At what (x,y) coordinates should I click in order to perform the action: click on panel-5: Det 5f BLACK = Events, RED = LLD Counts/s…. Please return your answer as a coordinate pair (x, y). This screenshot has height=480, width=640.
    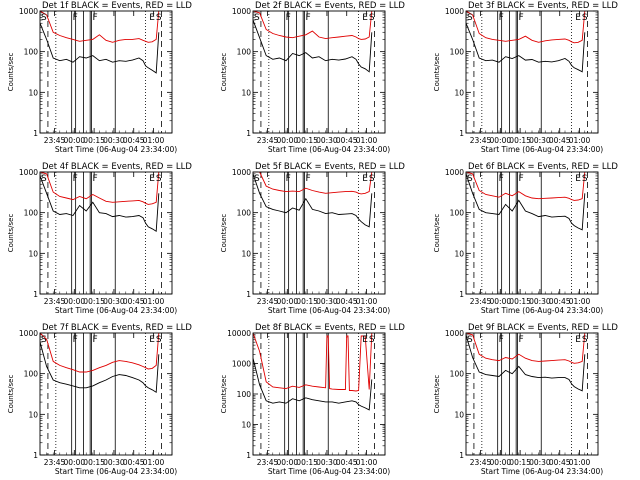
    Looking at the image, I should click on (312, 238).